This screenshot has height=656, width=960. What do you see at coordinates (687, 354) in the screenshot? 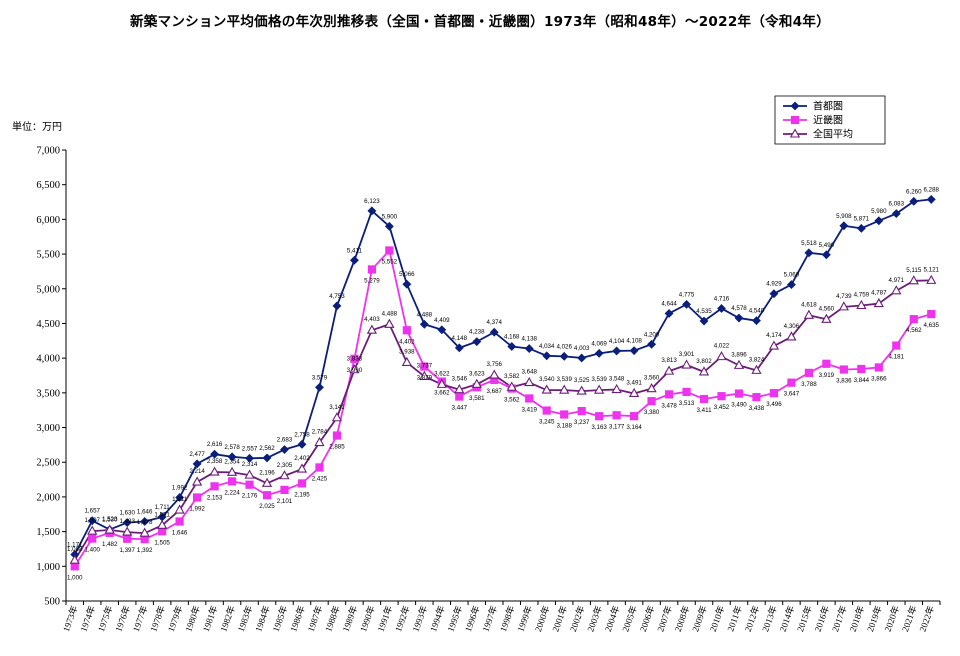
I see `data-label: 3,901` at bounding box center [687, 354].